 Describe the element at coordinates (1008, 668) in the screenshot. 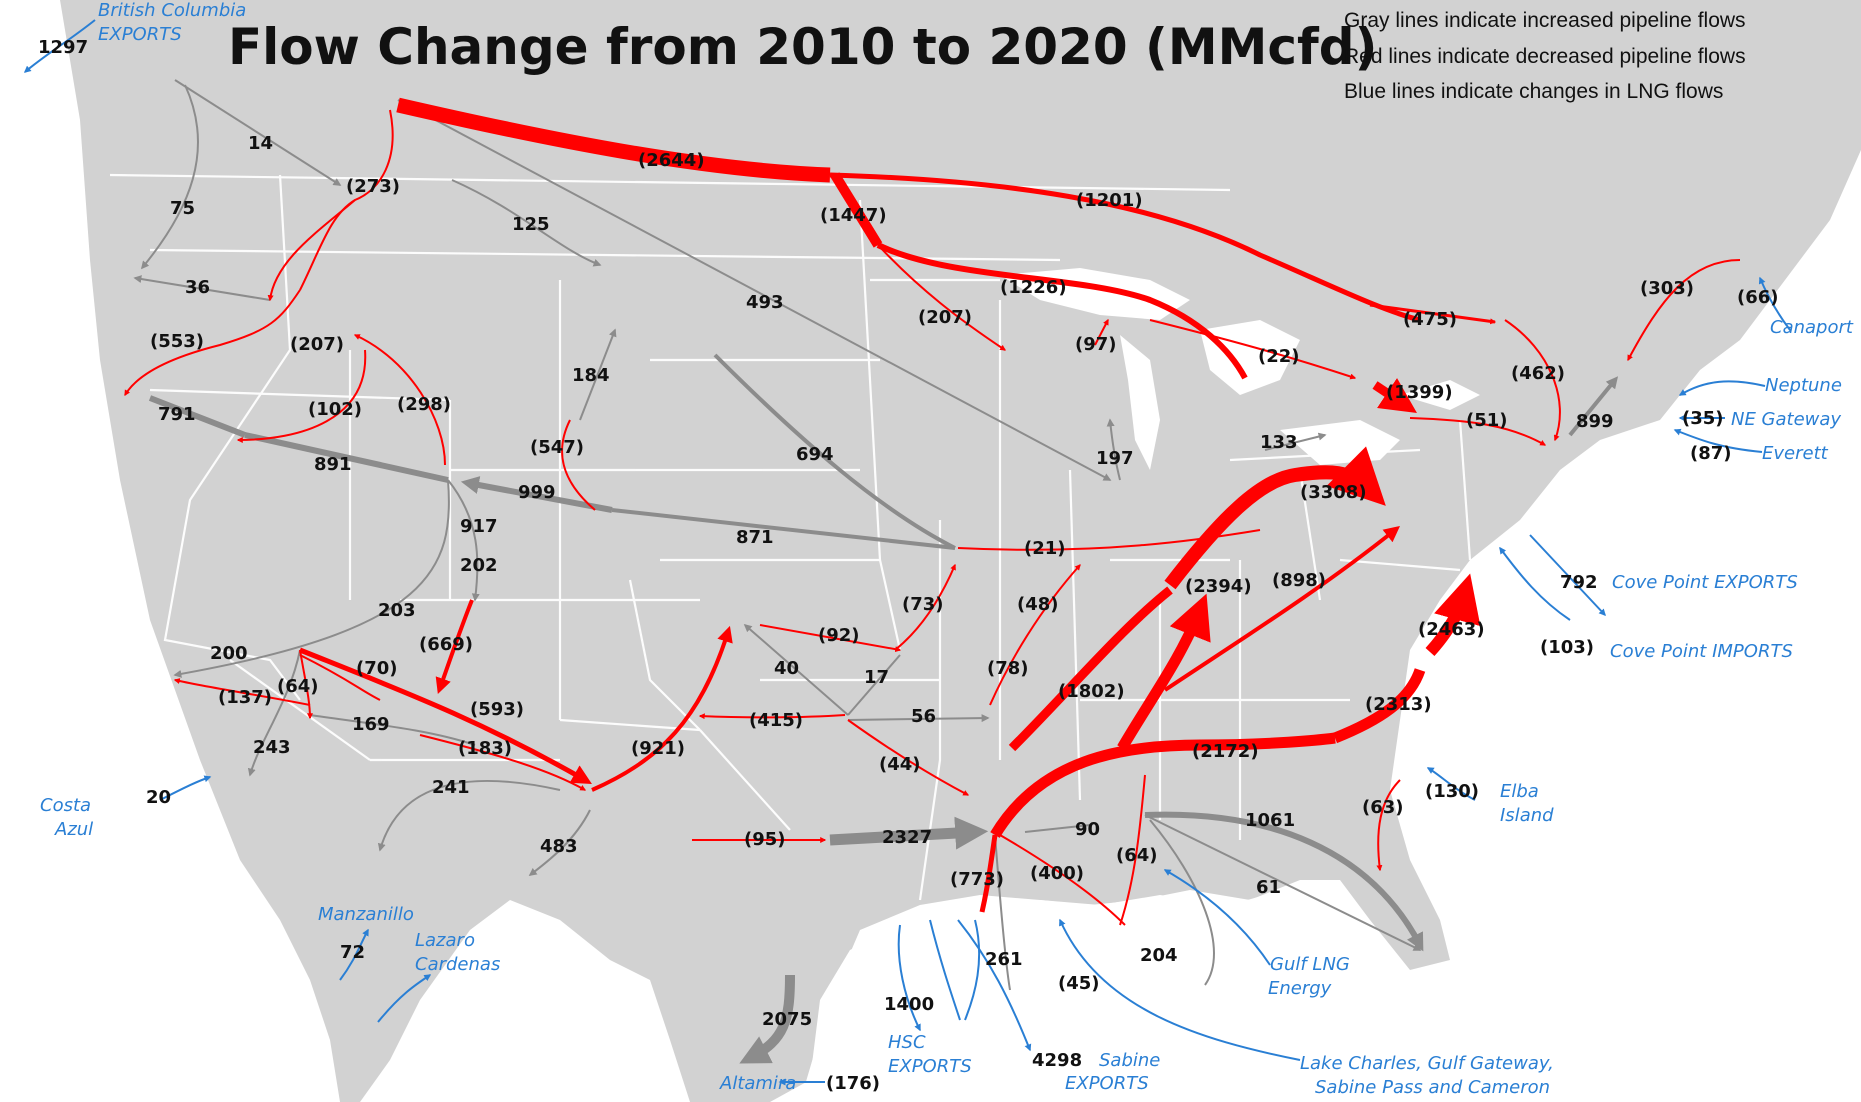

I see `label-78: (78)` at that location.